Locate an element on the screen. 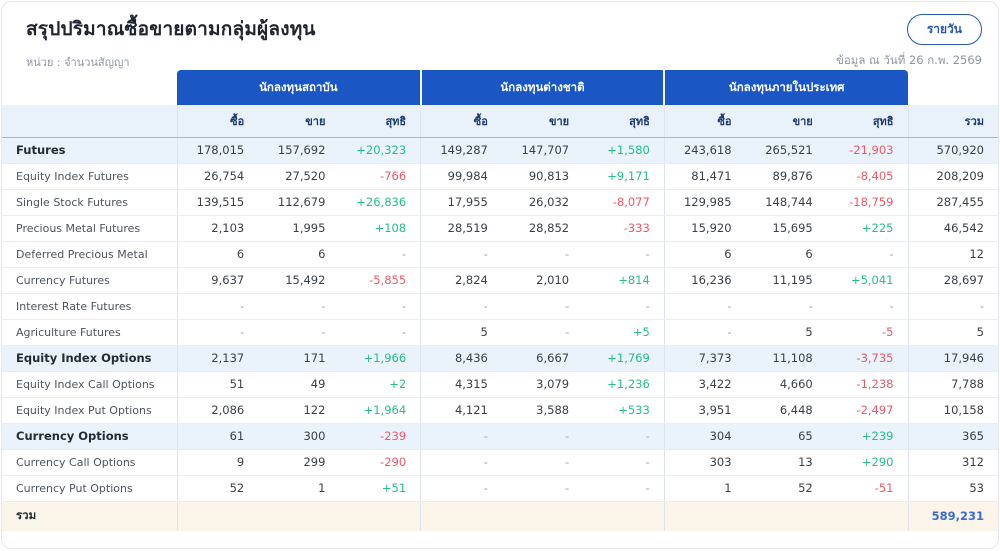  row-value-cell: -290 is located at coordinates (380, 462).